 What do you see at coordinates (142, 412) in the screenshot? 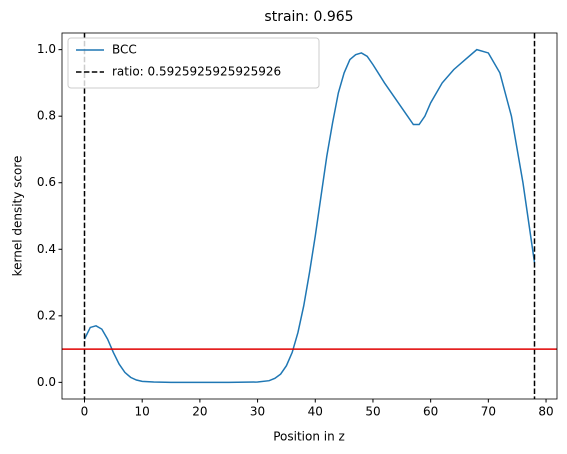
I see `x-tick-label: 10` at bounding box center [142, 412].